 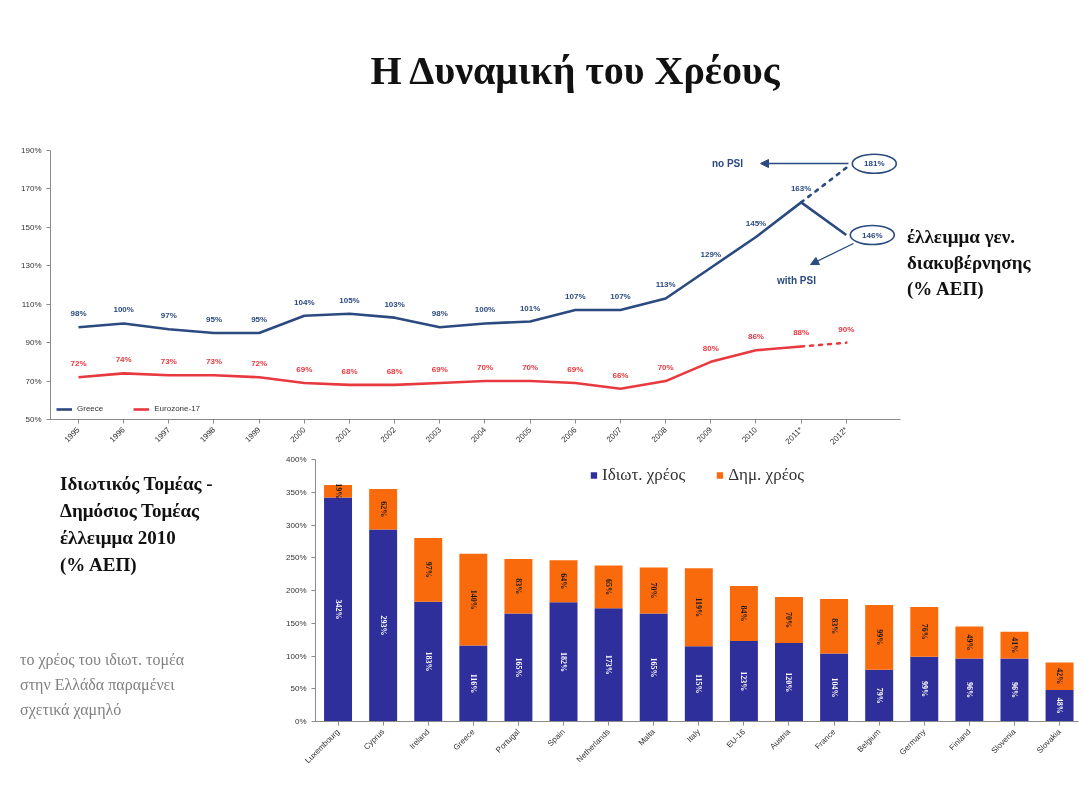 I want to click on data-label: 342%, so click(x=338, y=609).